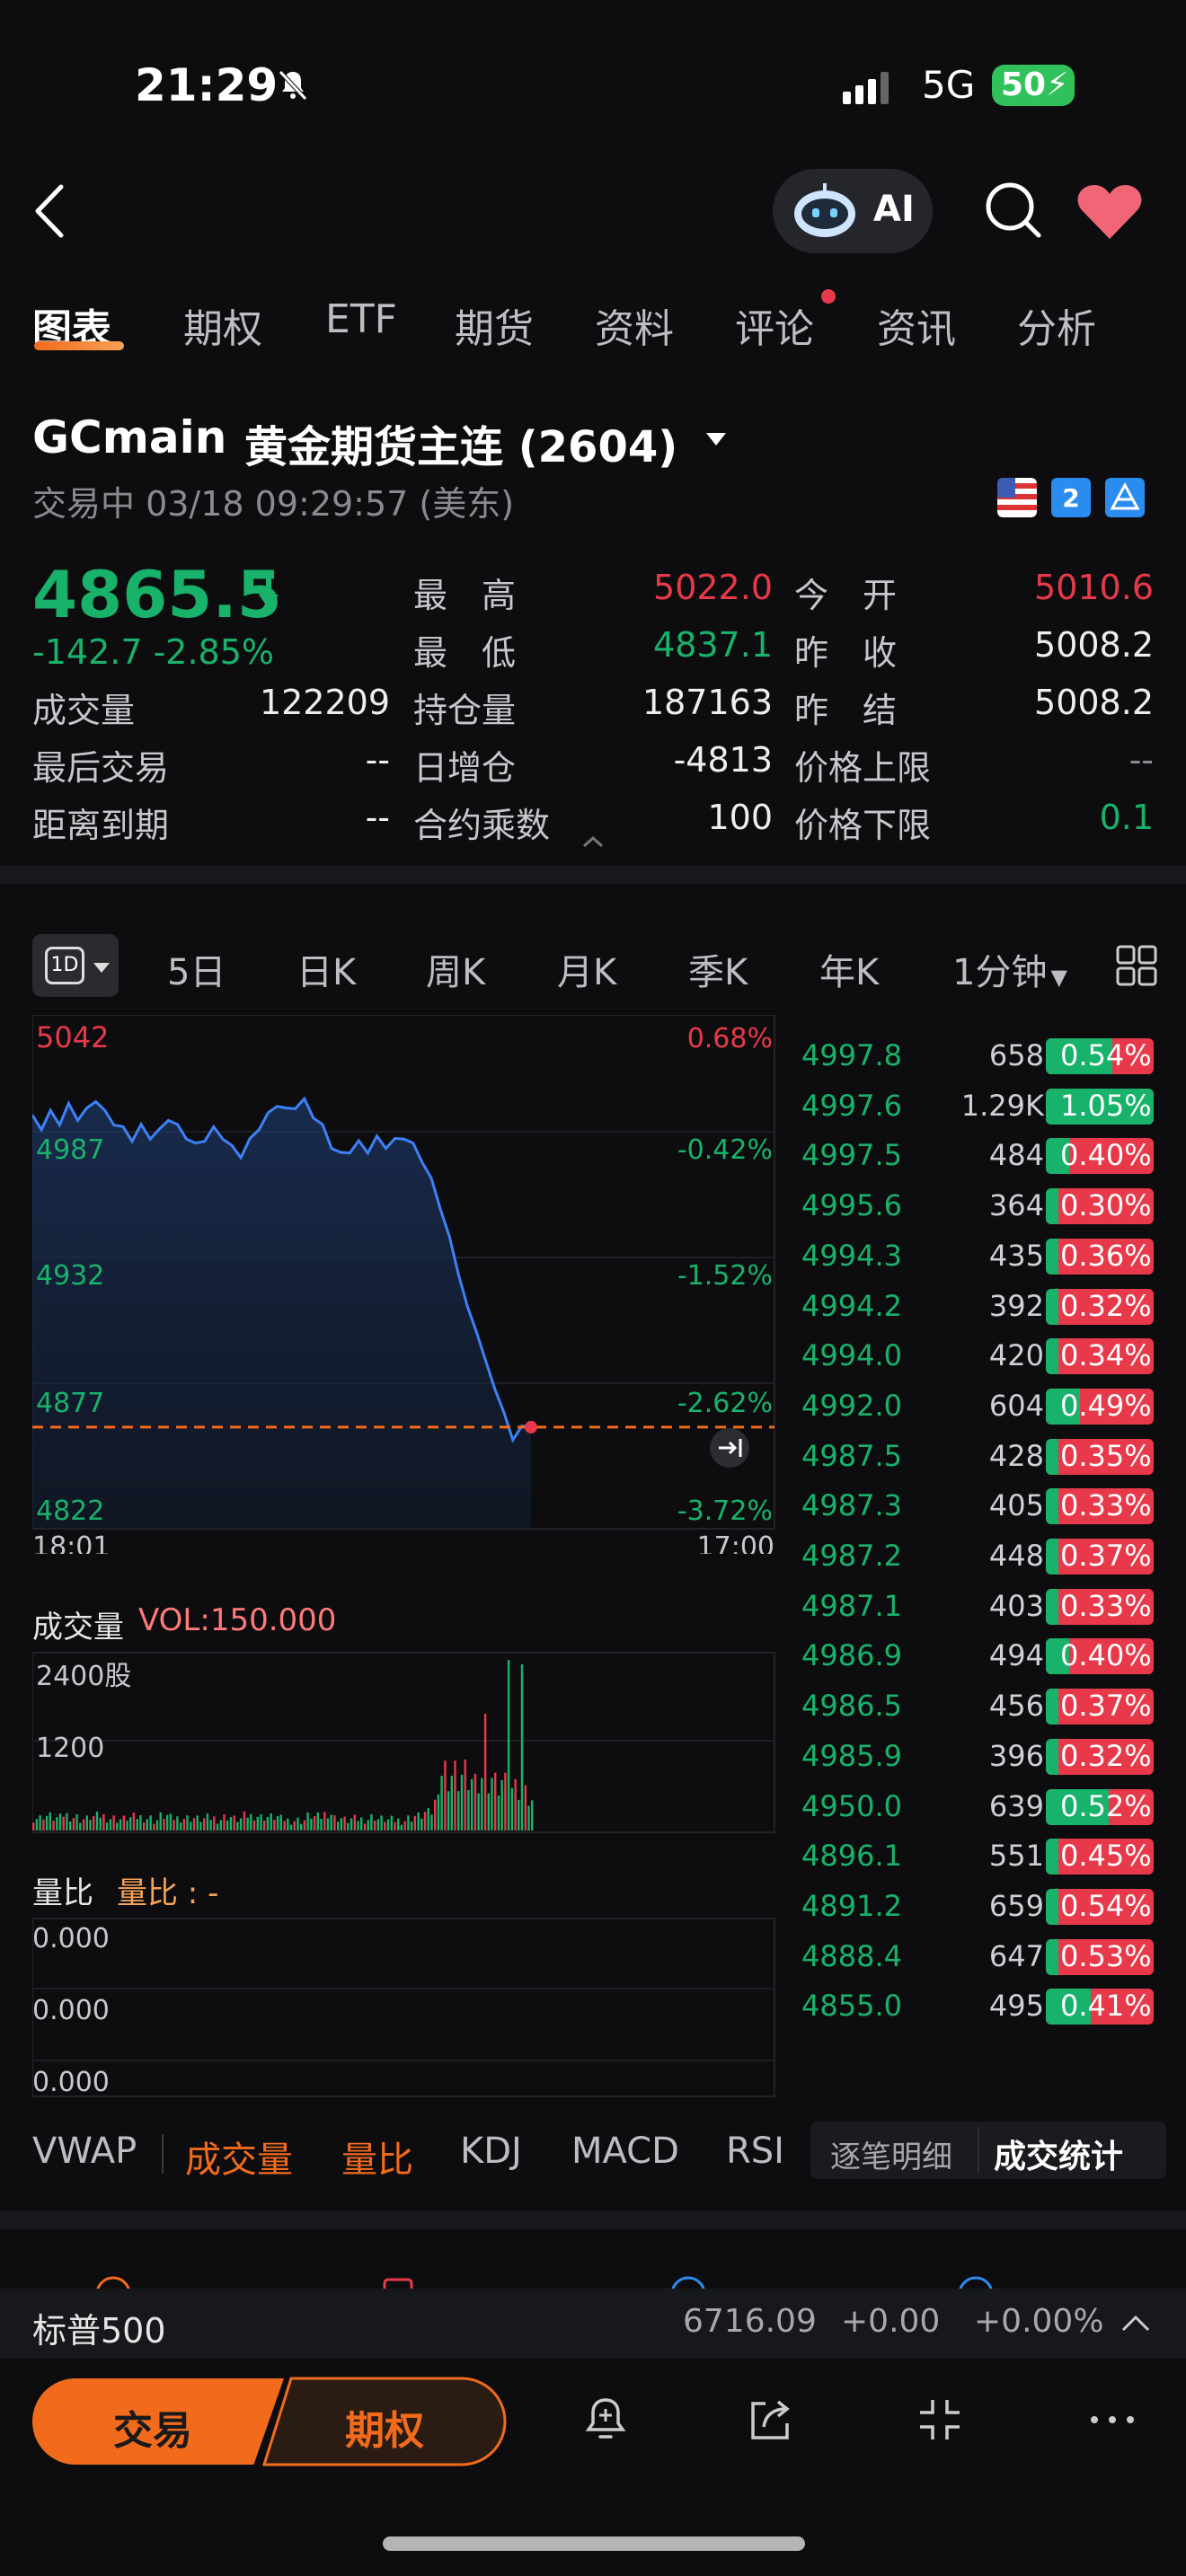 The image size is (1186, 2576). I want to click on tab-analysis: 分析, so click(1056, 329).